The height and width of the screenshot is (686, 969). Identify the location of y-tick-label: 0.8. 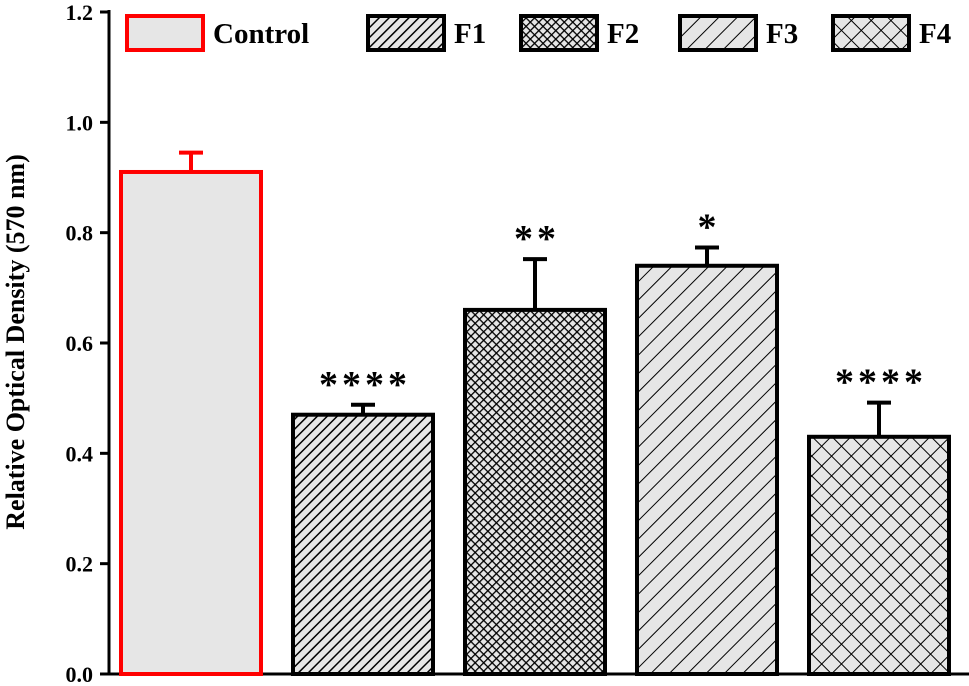
(80, 233).